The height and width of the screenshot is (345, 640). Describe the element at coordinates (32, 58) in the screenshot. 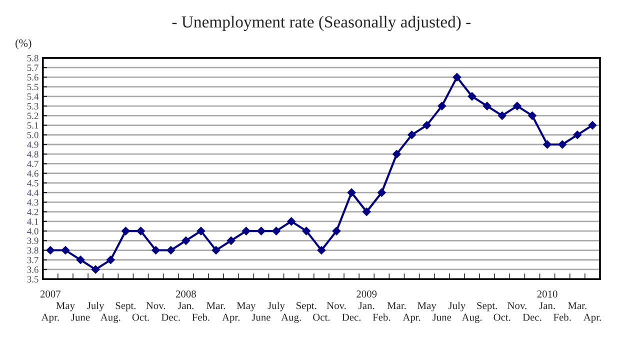

I see `y-tick-label: 5.8` at that location.